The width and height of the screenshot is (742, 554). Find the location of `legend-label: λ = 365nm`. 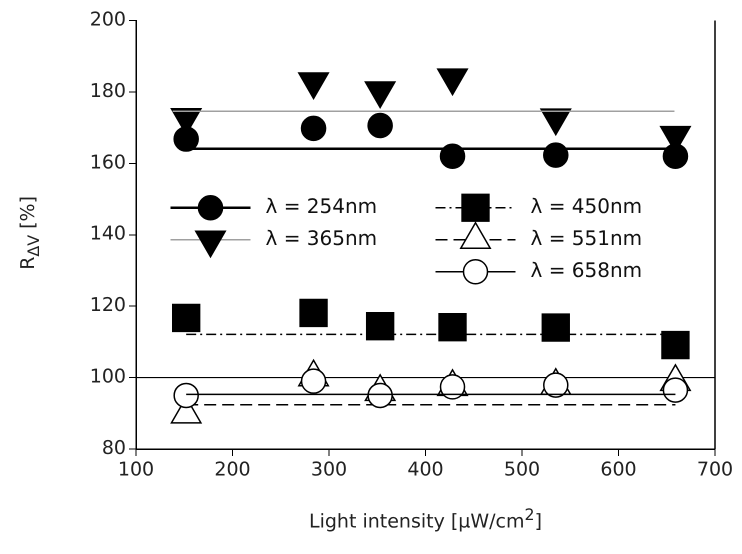

legend-label: λ = 365nm is located at coordinates (322, 238).